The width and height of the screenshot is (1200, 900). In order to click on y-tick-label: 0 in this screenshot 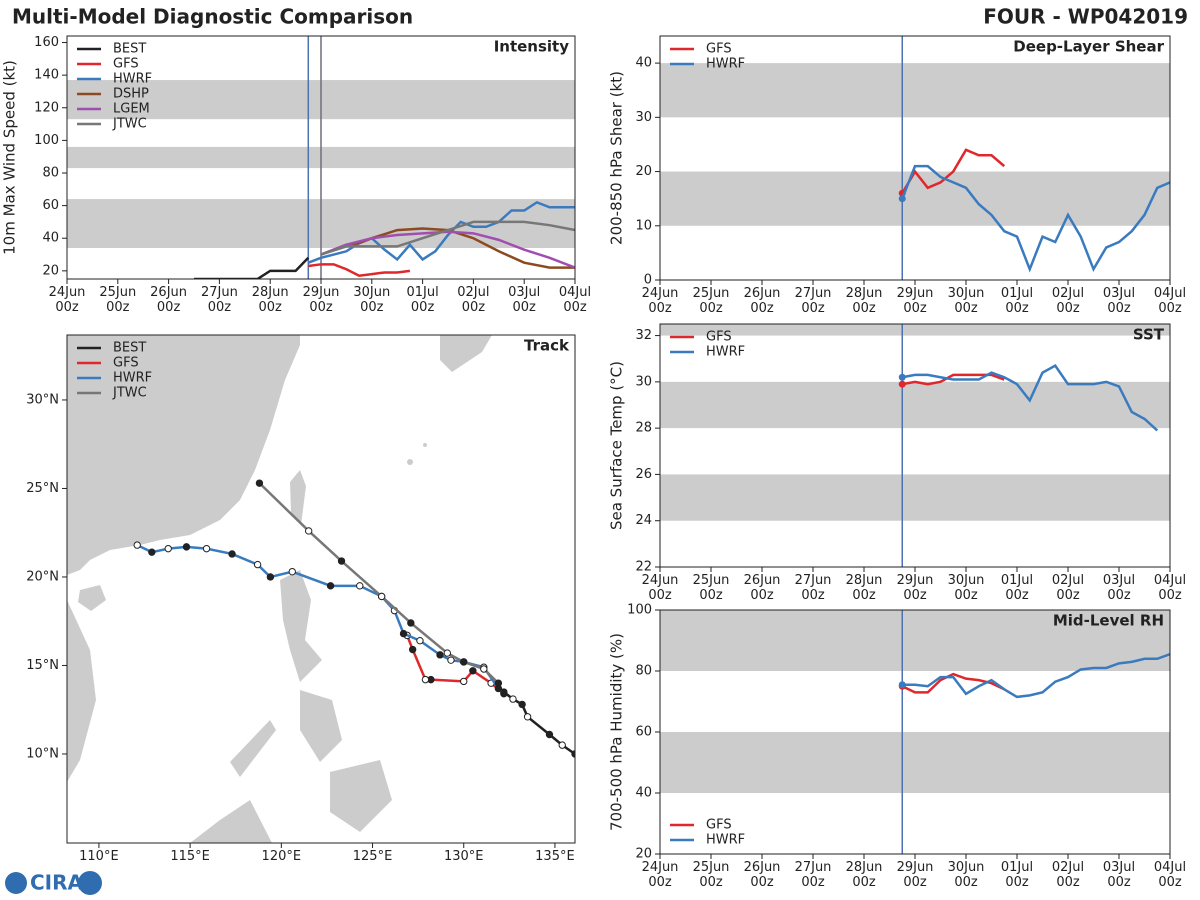, I will do `click(648, 280)`.